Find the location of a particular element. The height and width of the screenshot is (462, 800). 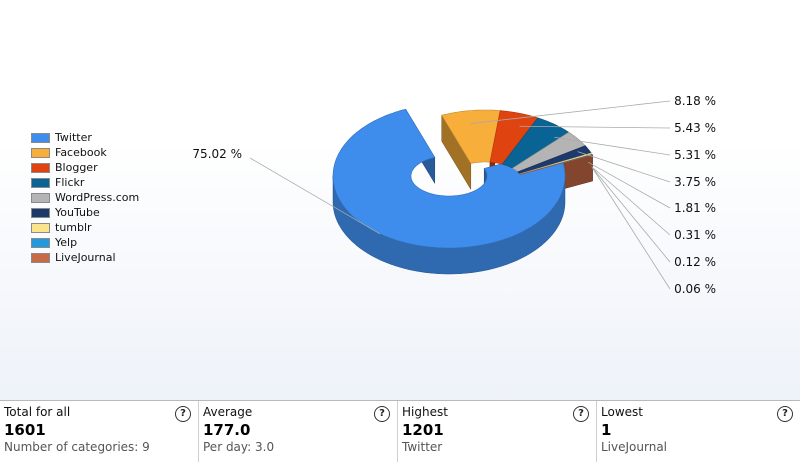

legend-label: Blogger is located at coordinates (76, 167).